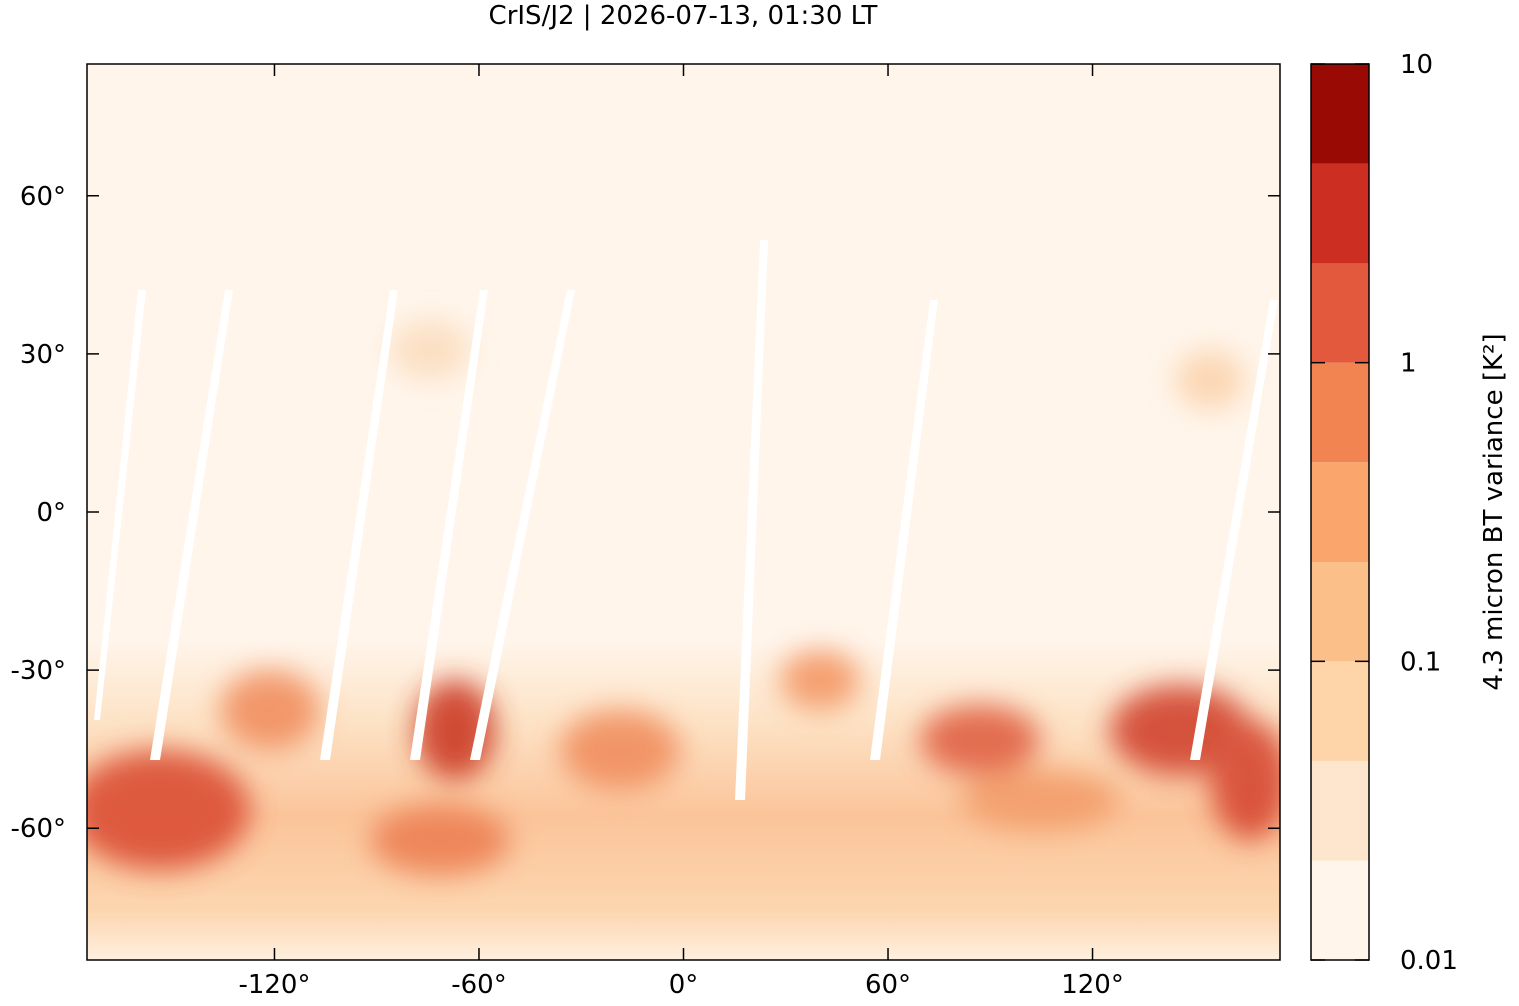  What do you see at coordinates (1416, 65) in the screenshot?
I see `colorbar-tick-label: 10` at bounding box center [1416, 65].